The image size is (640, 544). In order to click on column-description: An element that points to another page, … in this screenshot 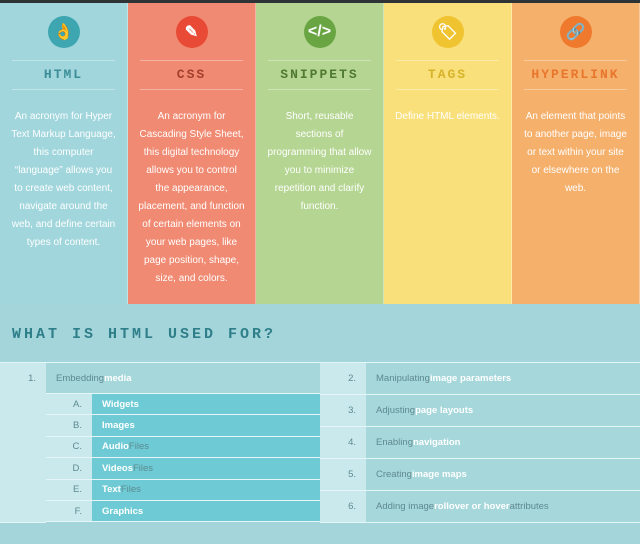, I will do `click(575, 152)`.